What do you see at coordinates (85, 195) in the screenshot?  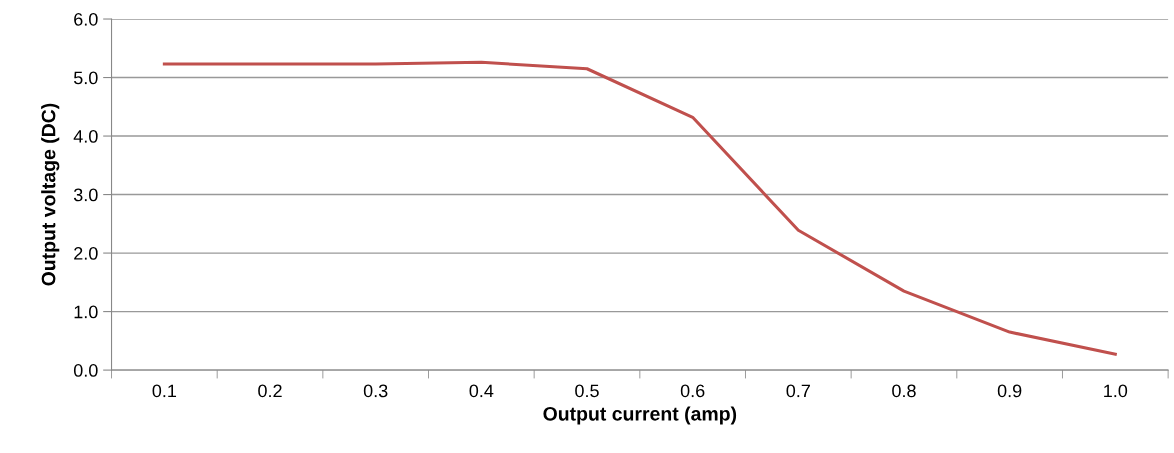 I see `y-tick-label: 3.0` at bounding box center [85, 195].